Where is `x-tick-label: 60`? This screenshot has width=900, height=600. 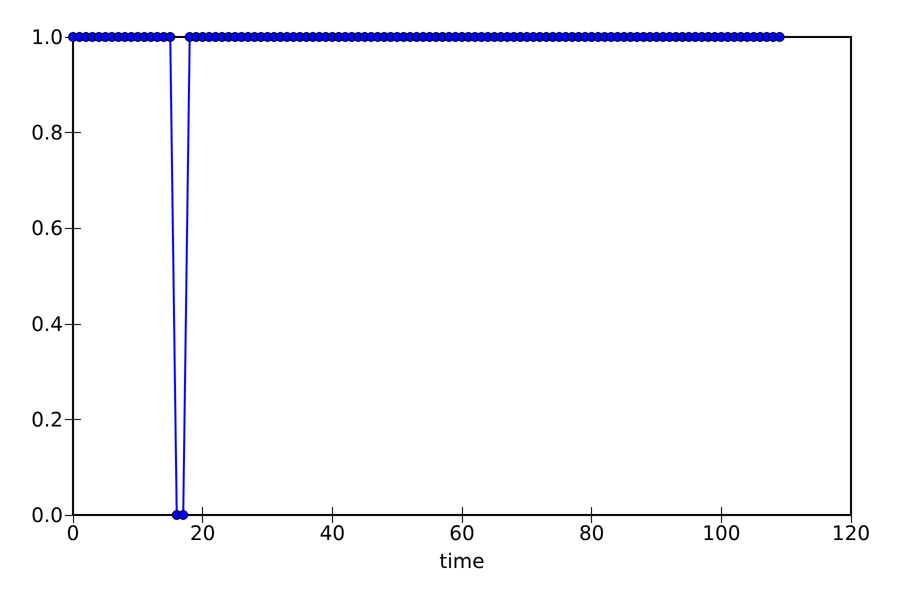 x-tick-label: 60 is located at coordinates (462, 533).